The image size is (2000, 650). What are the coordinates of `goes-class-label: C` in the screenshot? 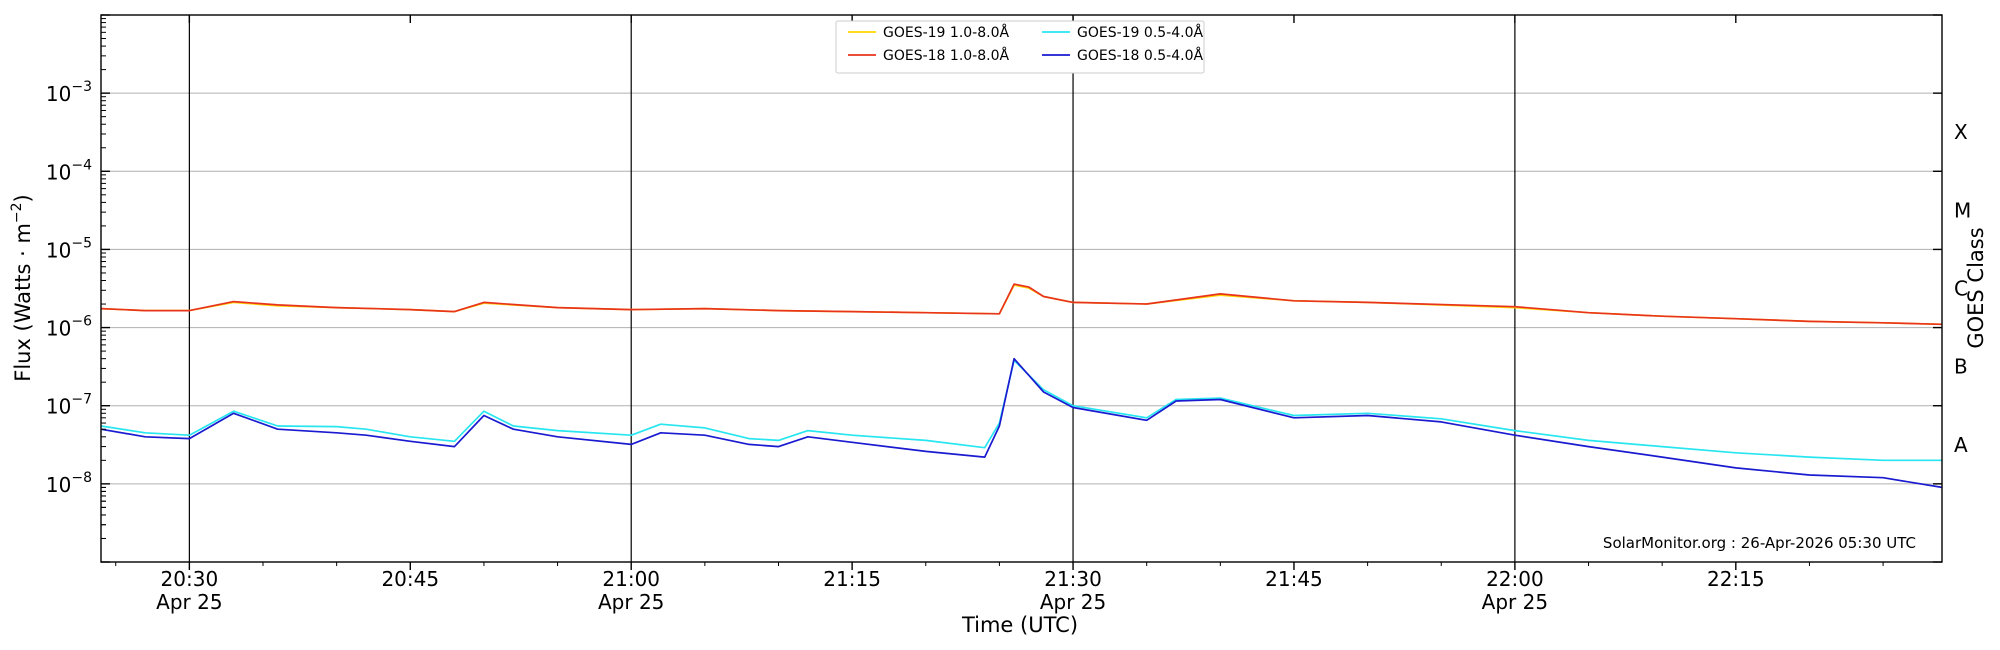 It's located at (1961, 289).